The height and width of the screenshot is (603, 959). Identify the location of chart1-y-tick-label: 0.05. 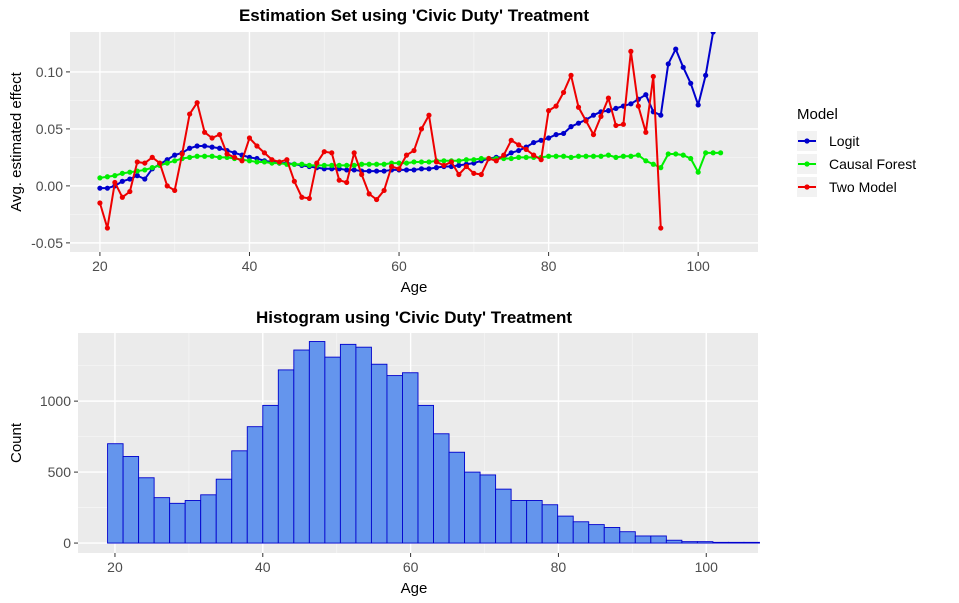
(49, 129).